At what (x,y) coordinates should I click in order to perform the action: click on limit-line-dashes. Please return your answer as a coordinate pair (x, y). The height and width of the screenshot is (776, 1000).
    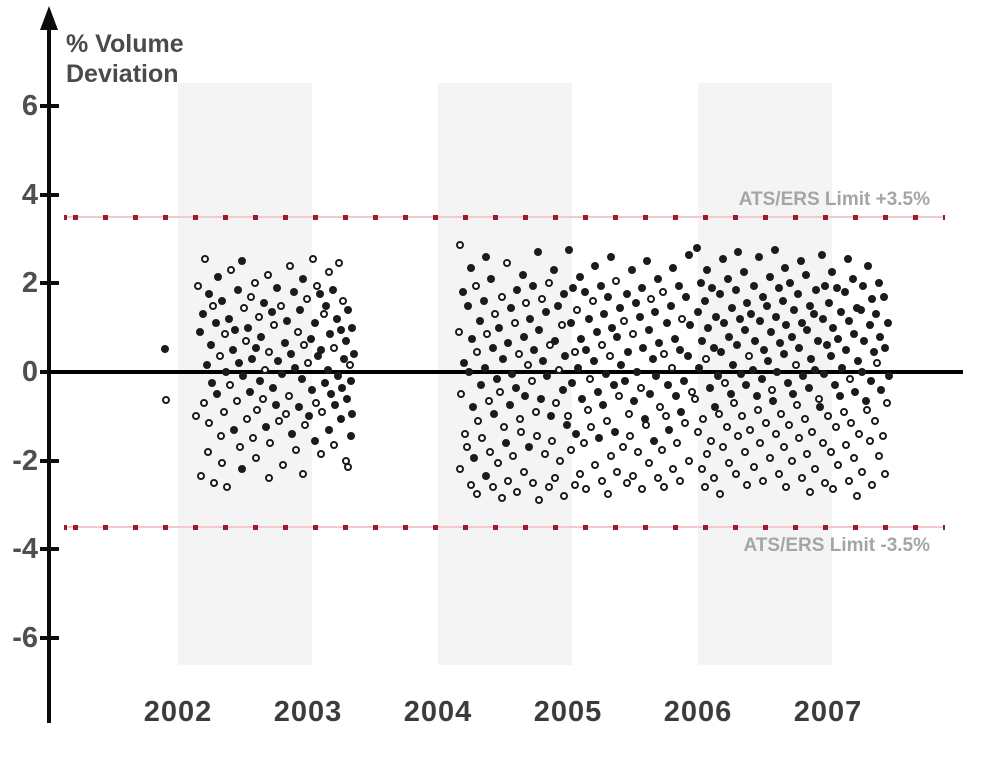
    Looking at the image, I should click on (504, 217).